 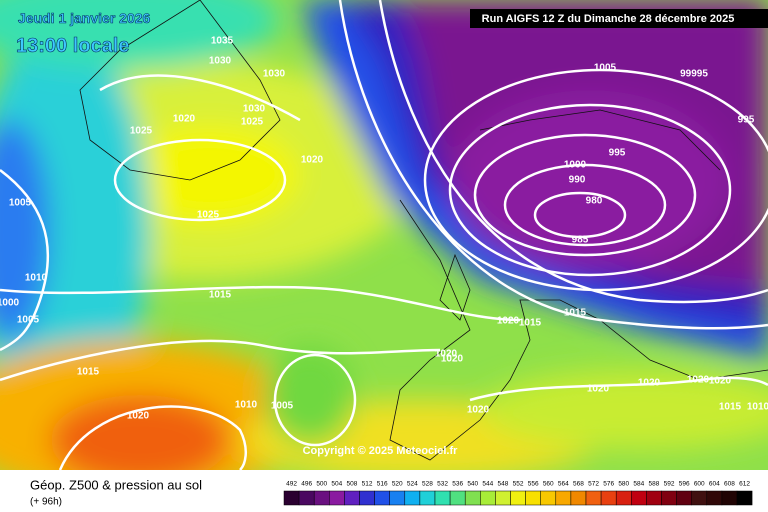 What do you see at coordinates (412, 484) in the screenshot?
I see `scale-label: 524` at bounding box center [412, 484].